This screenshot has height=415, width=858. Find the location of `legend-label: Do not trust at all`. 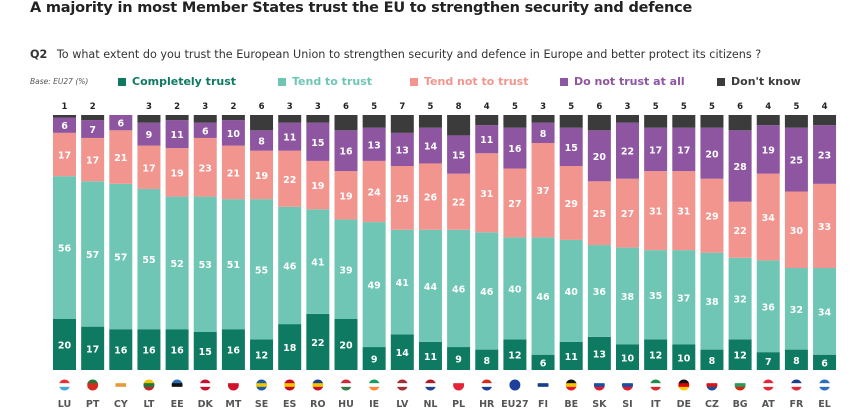

legend-label: Do not trust at all is located at coordinates (629, 81).